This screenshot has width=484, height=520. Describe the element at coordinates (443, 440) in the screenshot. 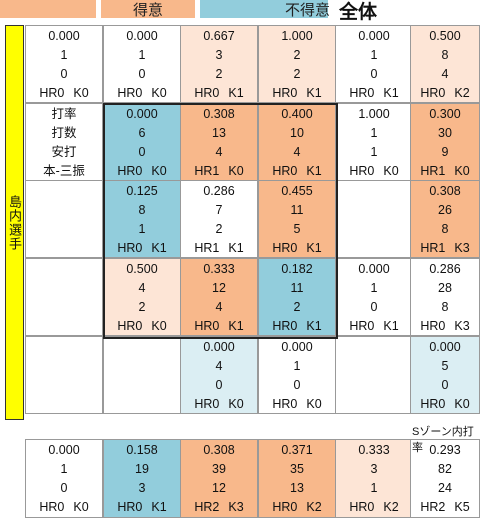

I see `zone-average-note: Sゾーン内打率` at that location.